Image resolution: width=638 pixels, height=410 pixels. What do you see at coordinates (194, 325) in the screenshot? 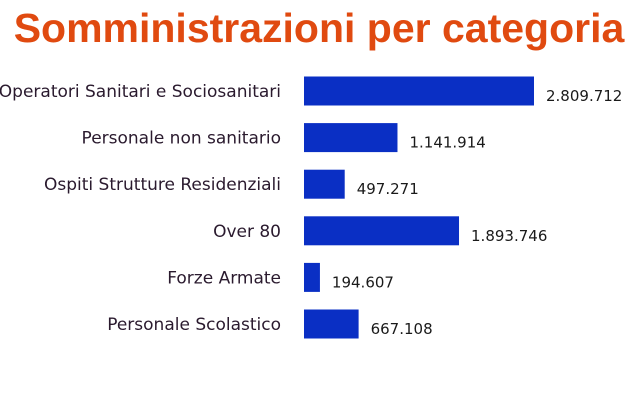
I see `category-label: Personale Scolastico` at bounding box center [194, 325].